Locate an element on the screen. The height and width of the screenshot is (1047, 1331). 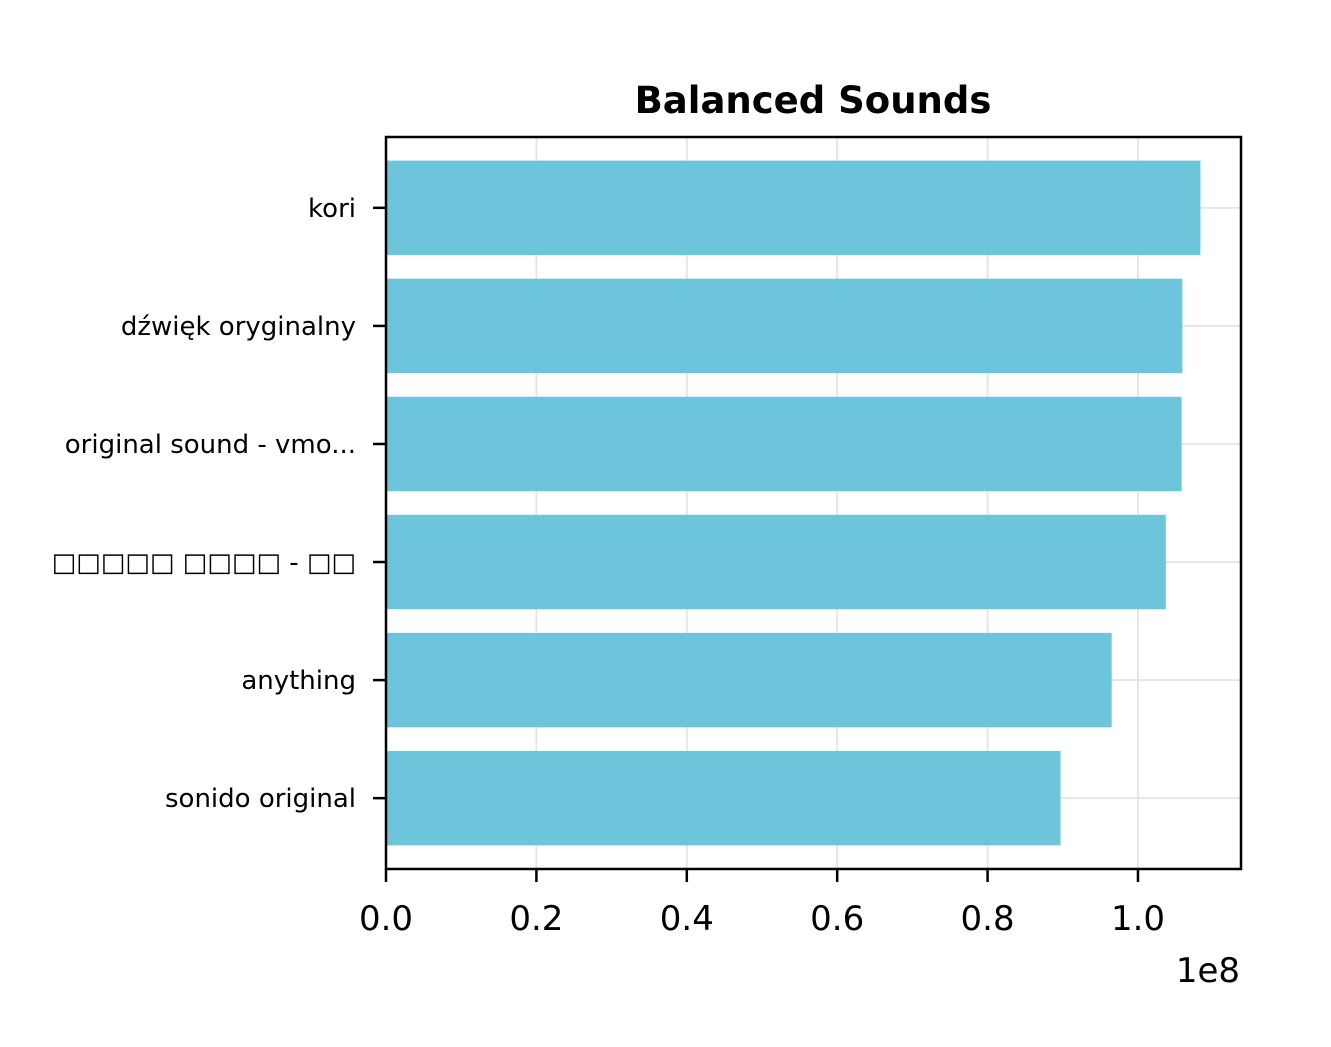
x-tick-label: 0.6 is located at coordinates (837, 919).